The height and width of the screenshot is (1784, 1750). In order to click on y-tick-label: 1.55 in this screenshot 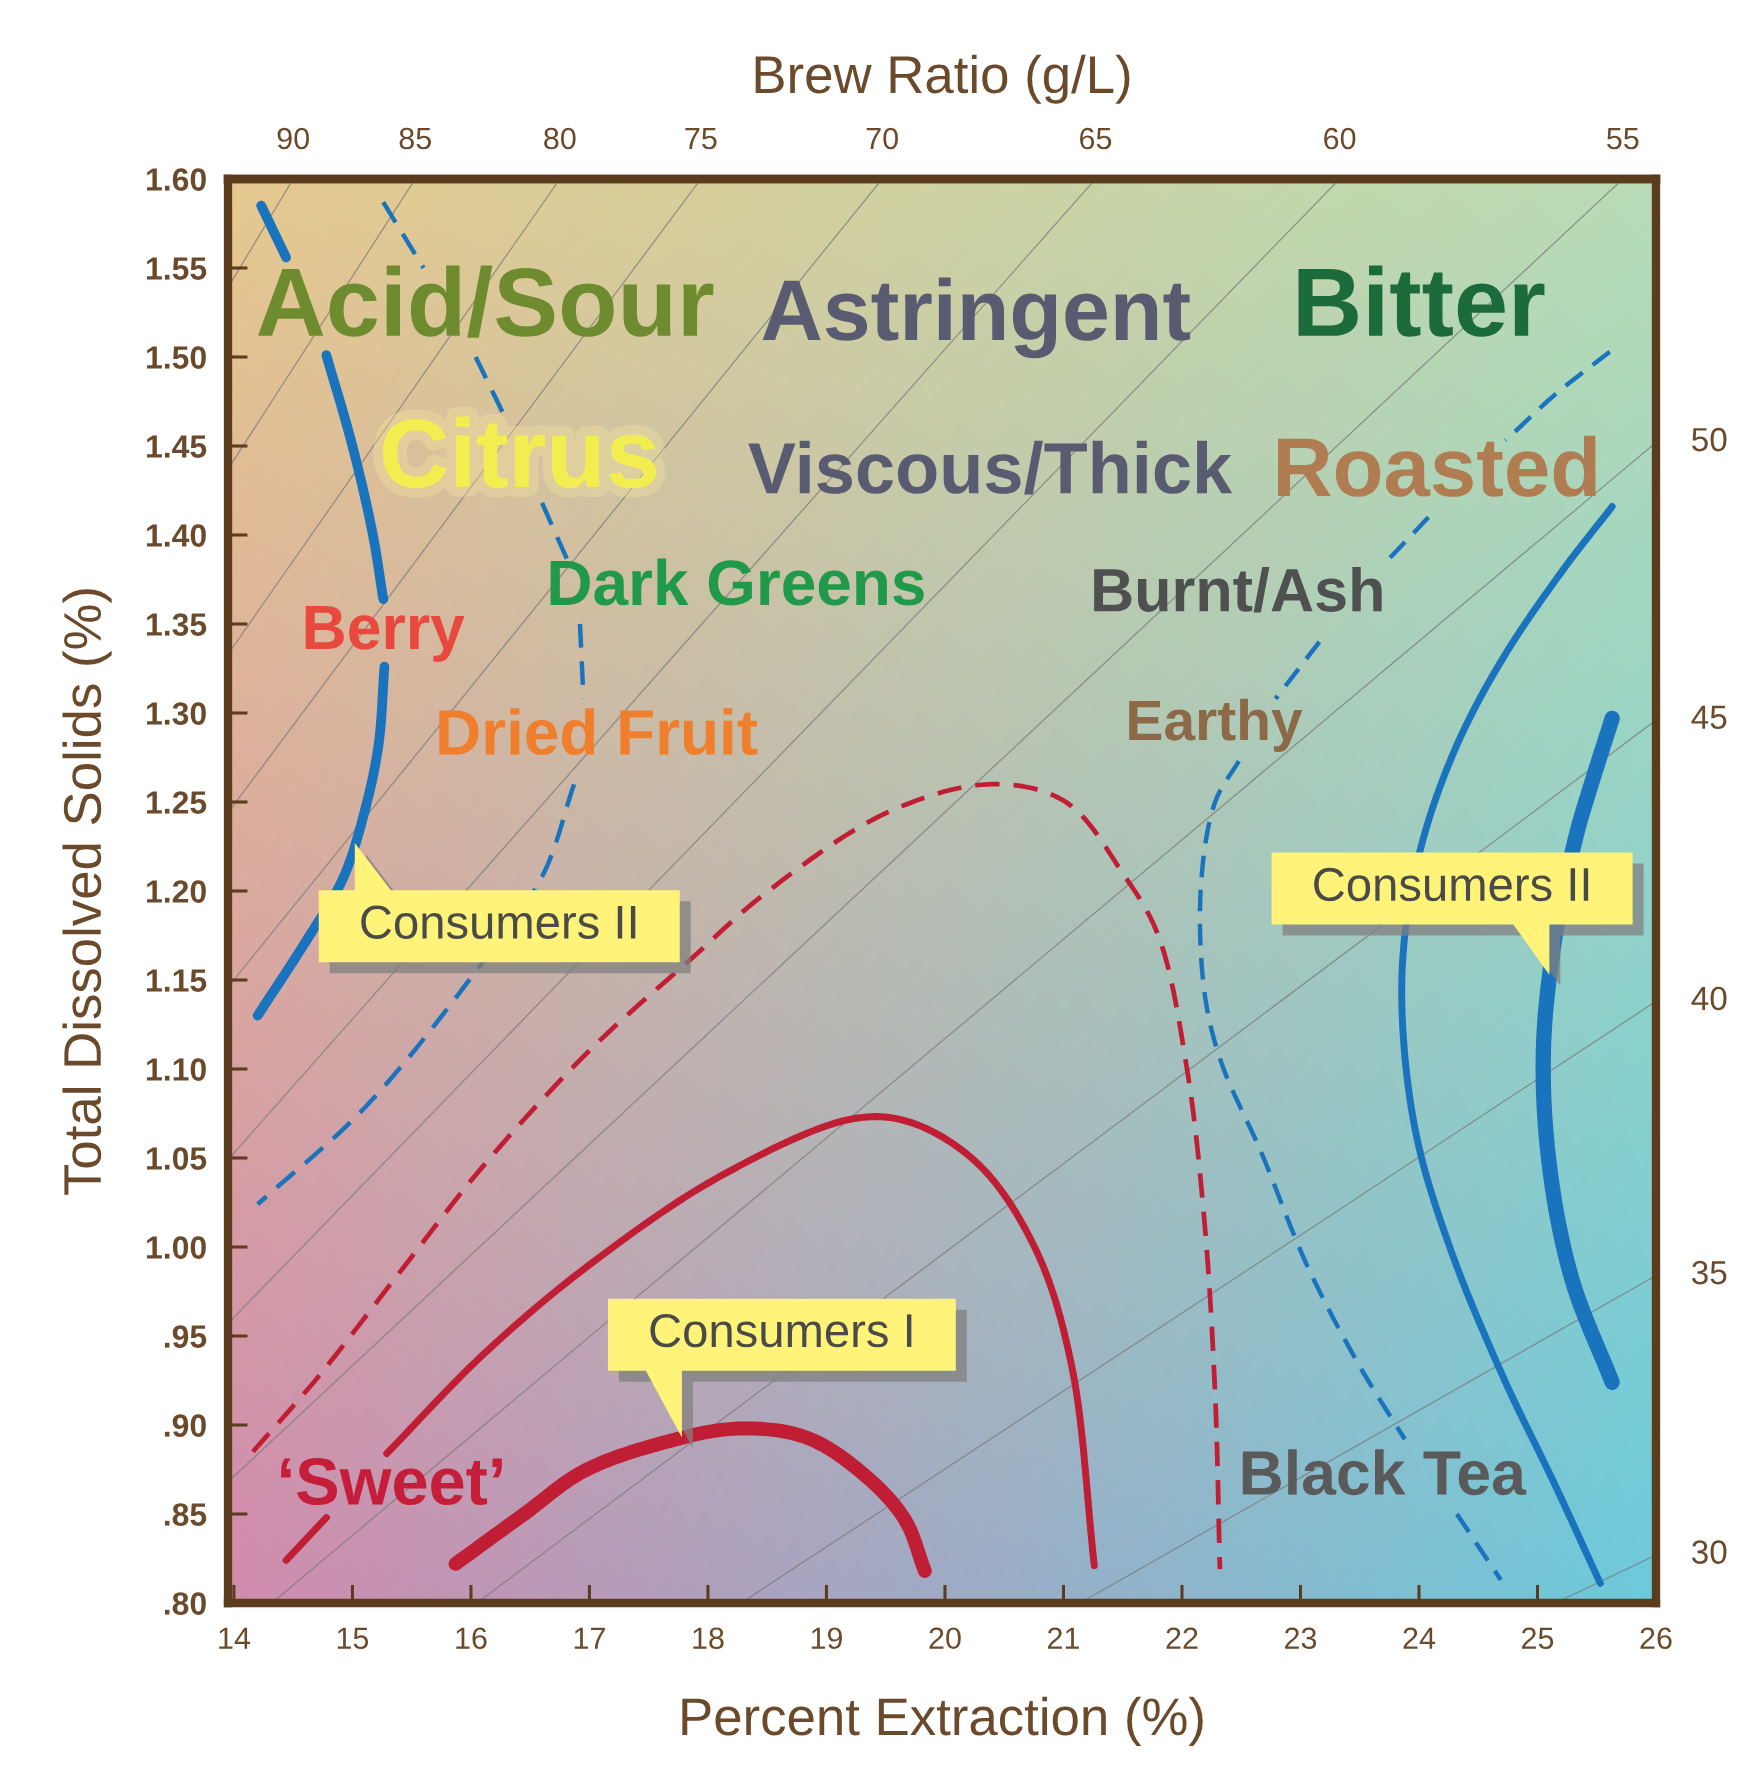, I will do `click(177, 268)`.